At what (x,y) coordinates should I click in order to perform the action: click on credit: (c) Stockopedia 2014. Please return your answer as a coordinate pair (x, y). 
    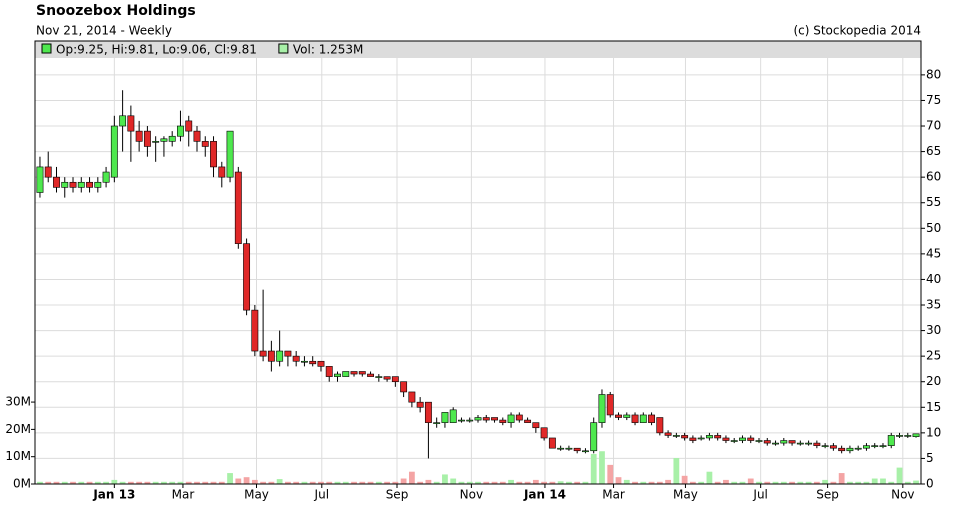
    Looking at the image, I should click on (857, 31).